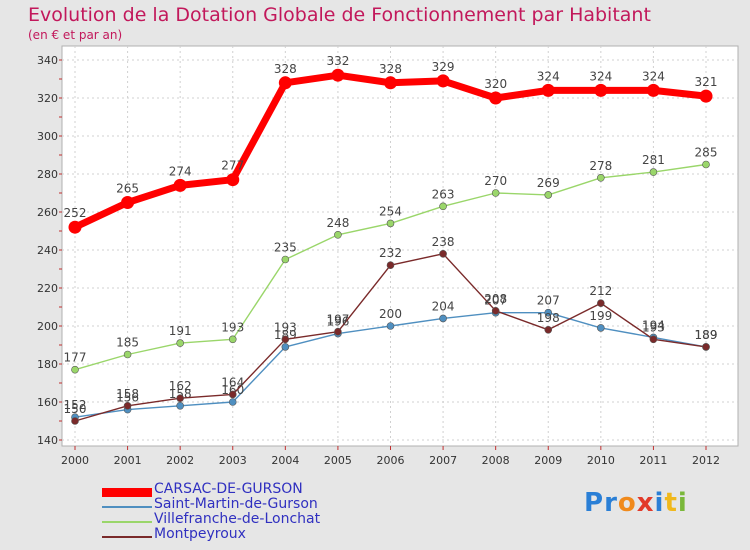  Describe the element at coordinates (627, 503) in the screenshot. I see `logo-letter: o` at that location.